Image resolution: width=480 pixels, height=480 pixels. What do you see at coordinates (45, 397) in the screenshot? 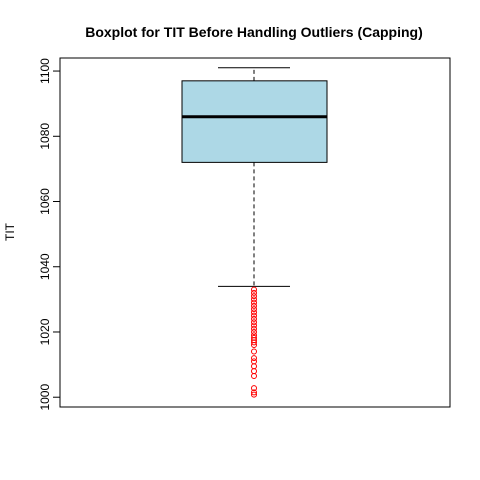
I see `y-tick-label: 1000` at bounding box center [45, 397].